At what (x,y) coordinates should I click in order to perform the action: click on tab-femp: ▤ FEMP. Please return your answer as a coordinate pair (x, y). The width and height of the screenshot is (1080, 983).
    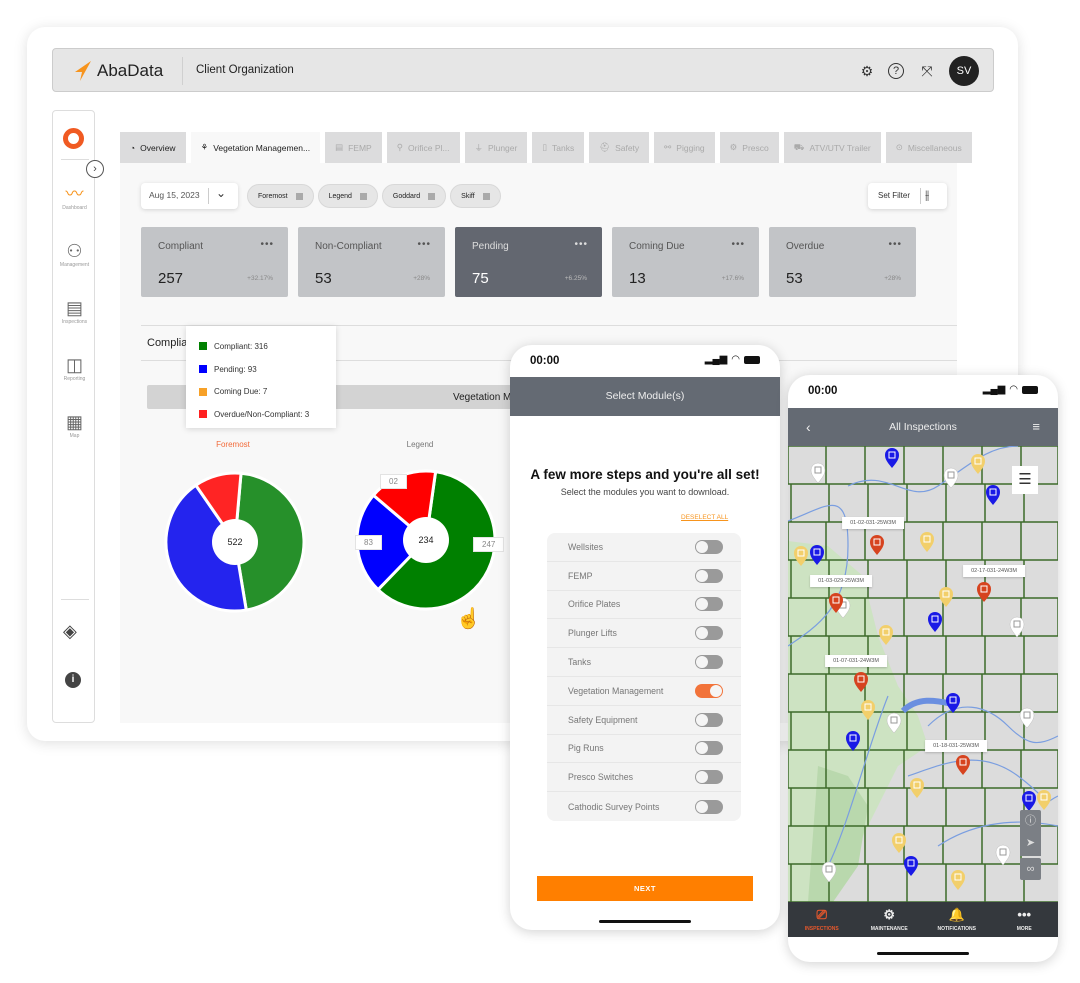
    Looking at the image, I should click on (353, 147).